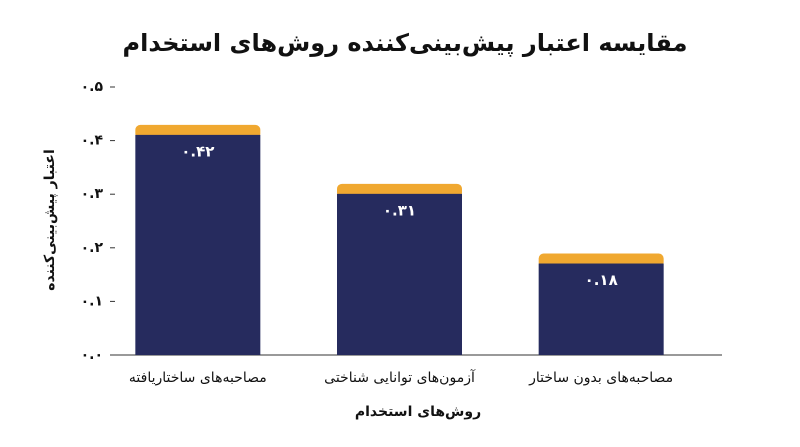 Image resolution: width=800 pixels, height=447 pixels. What do you see at coordinates (399, 210) in the screenshot?
I see `value-label: ۰.۳۱` at bounding box center [399, 210].